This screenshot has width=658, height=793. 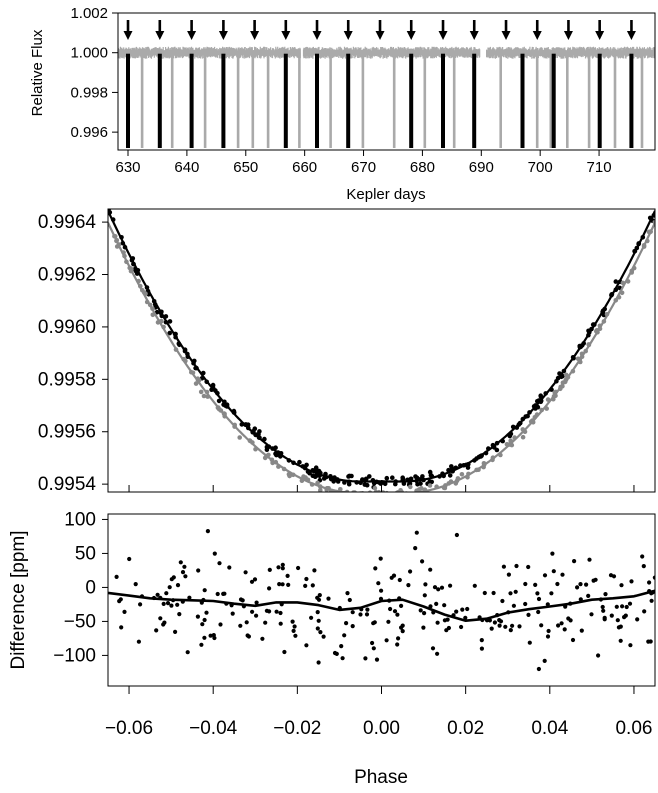 I want to click on lightcurve-x-tick-label-5: 680, so click(x=422, y=167).